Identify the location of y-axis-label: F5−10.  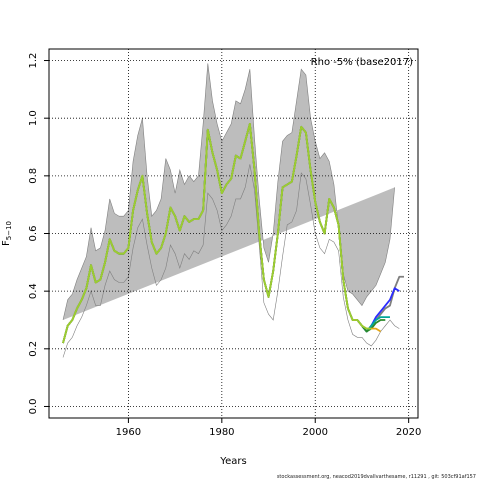
(7, 233).